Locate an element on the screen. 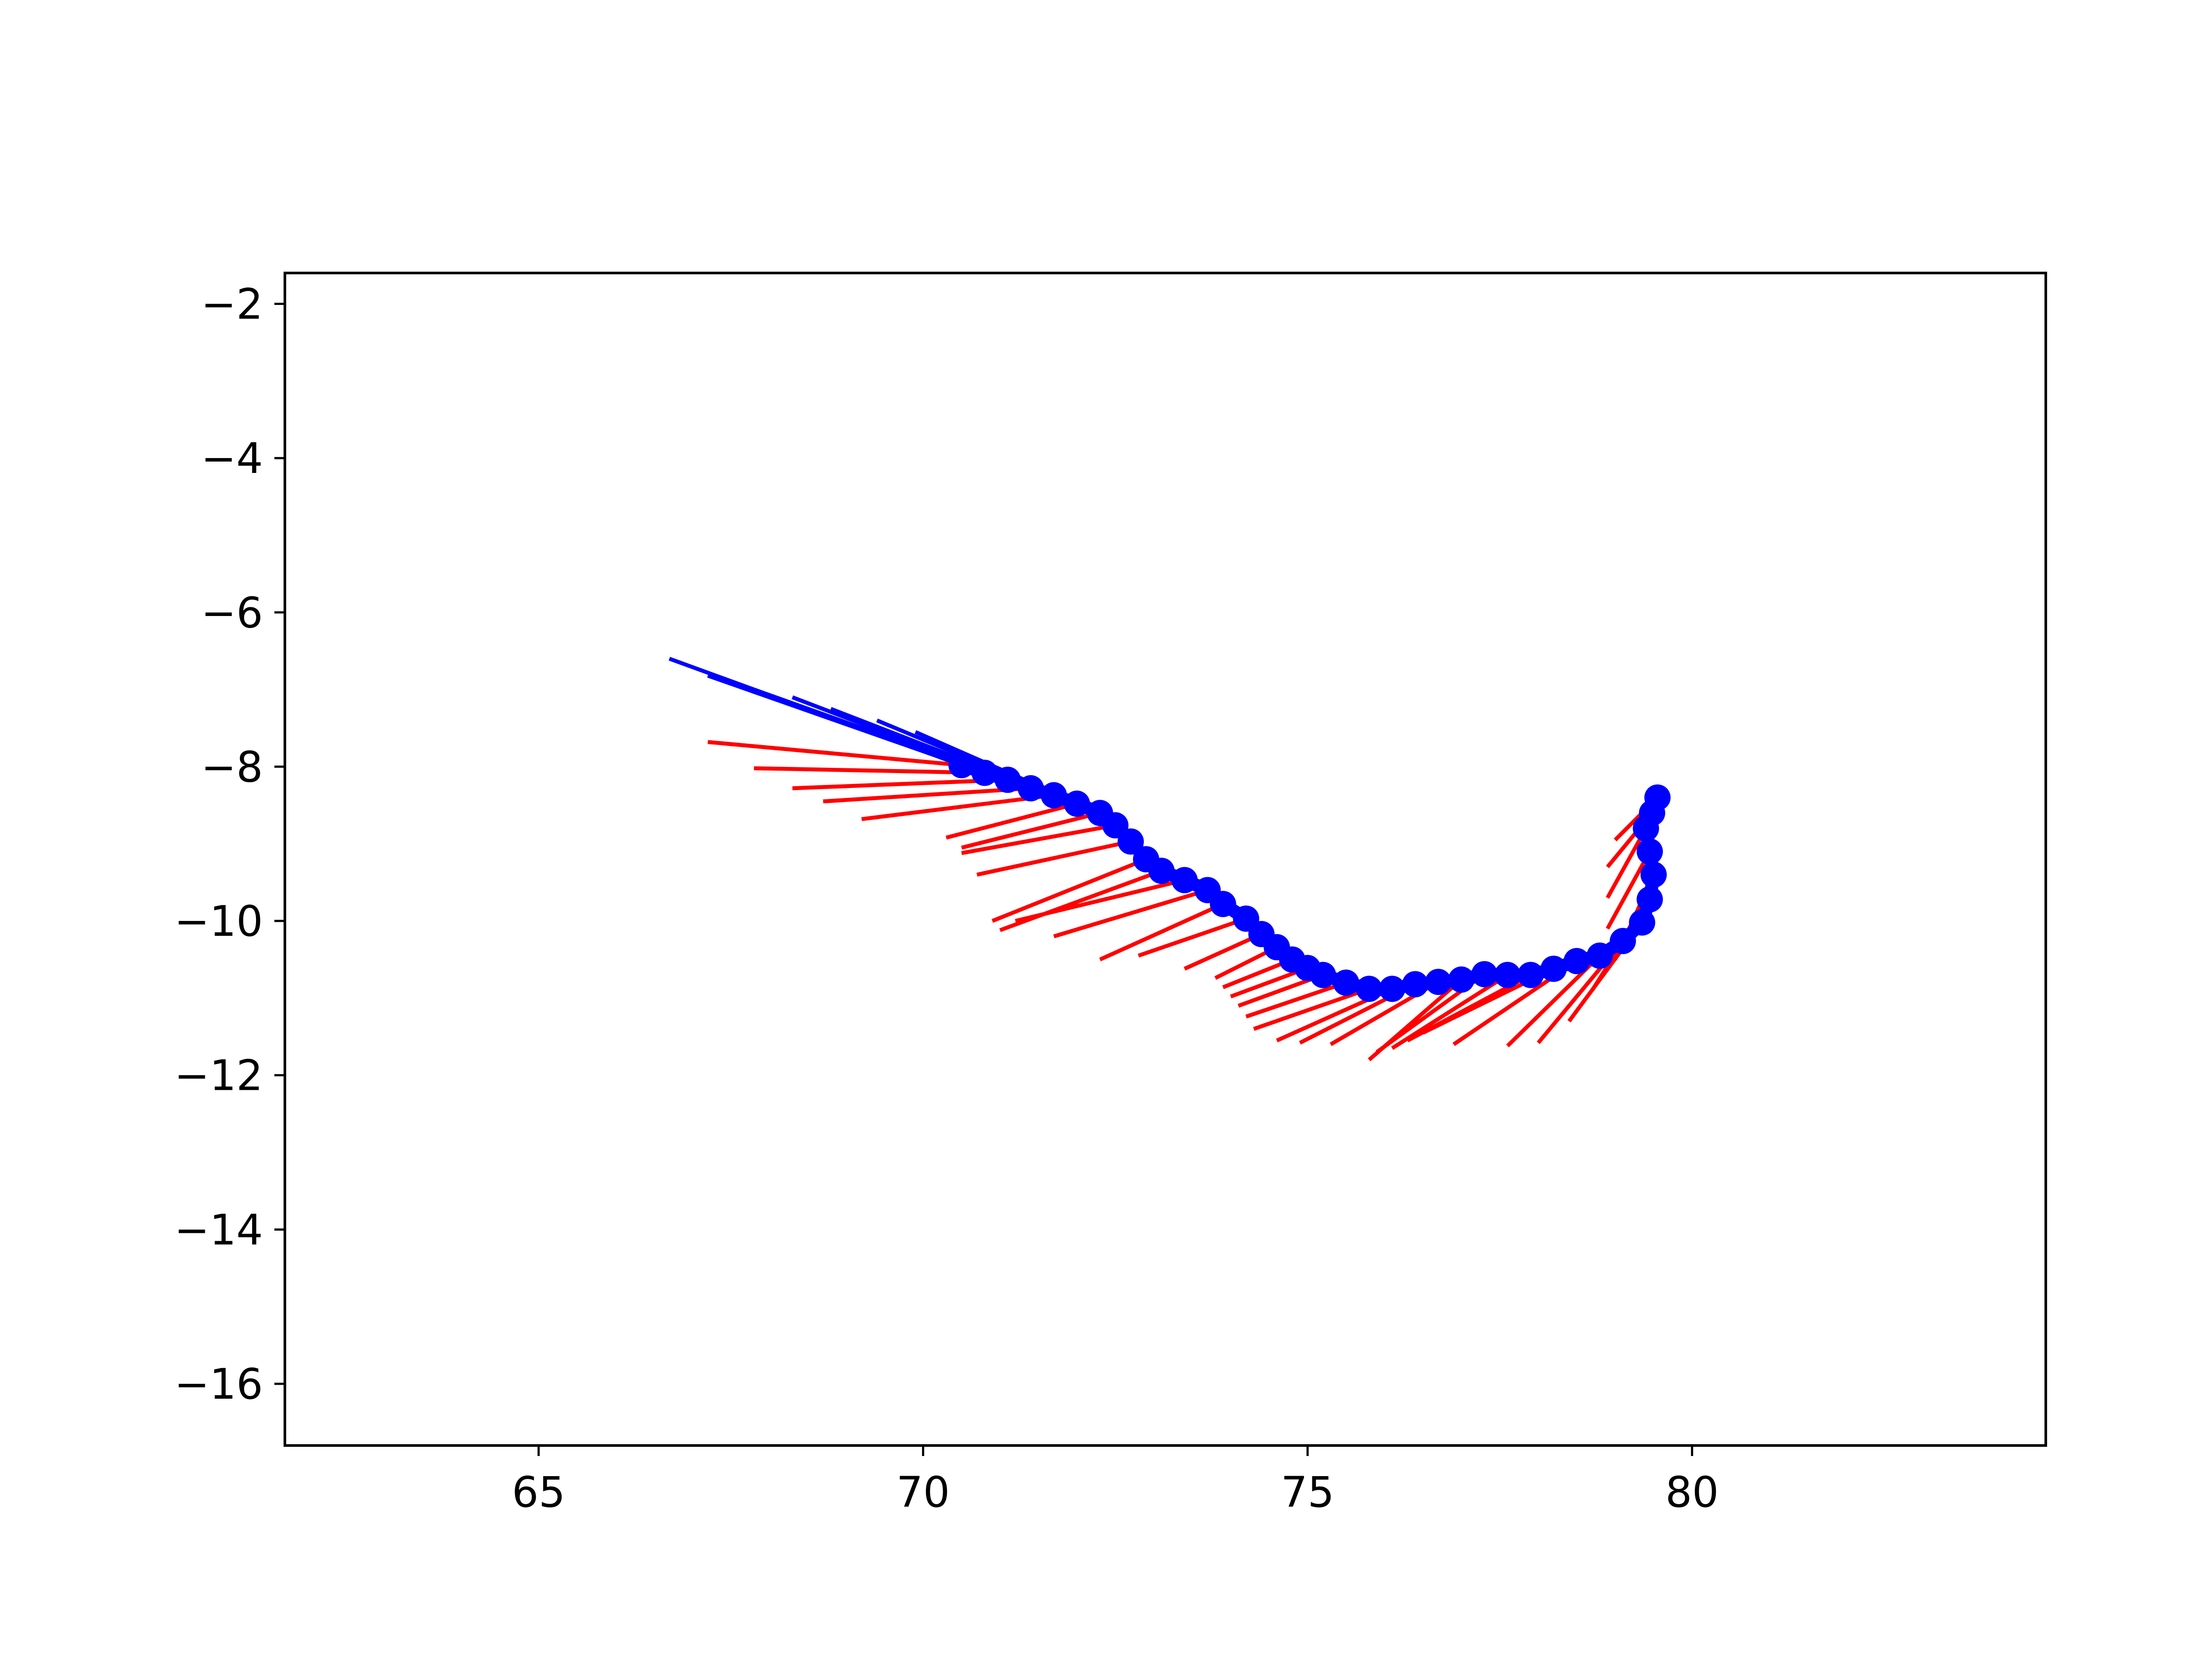  y-axis: −2 −4 −6 −8 −10 −12 −14 −16 is located at coordinates (229, 844).